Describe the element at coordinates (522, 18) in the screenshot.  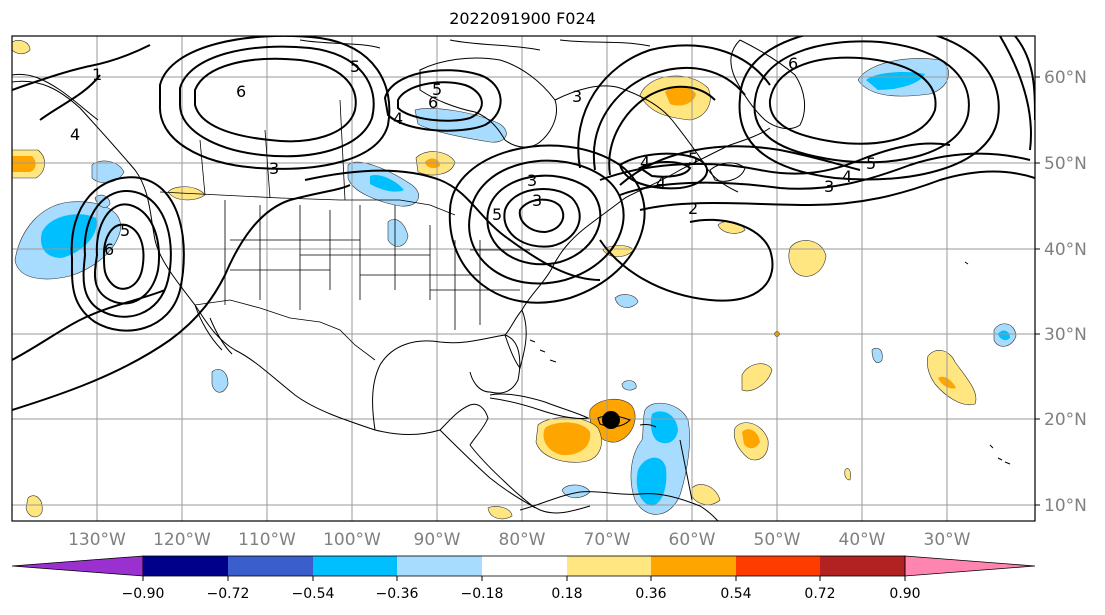
I see `map-title: 2022091900 F024` at that location.